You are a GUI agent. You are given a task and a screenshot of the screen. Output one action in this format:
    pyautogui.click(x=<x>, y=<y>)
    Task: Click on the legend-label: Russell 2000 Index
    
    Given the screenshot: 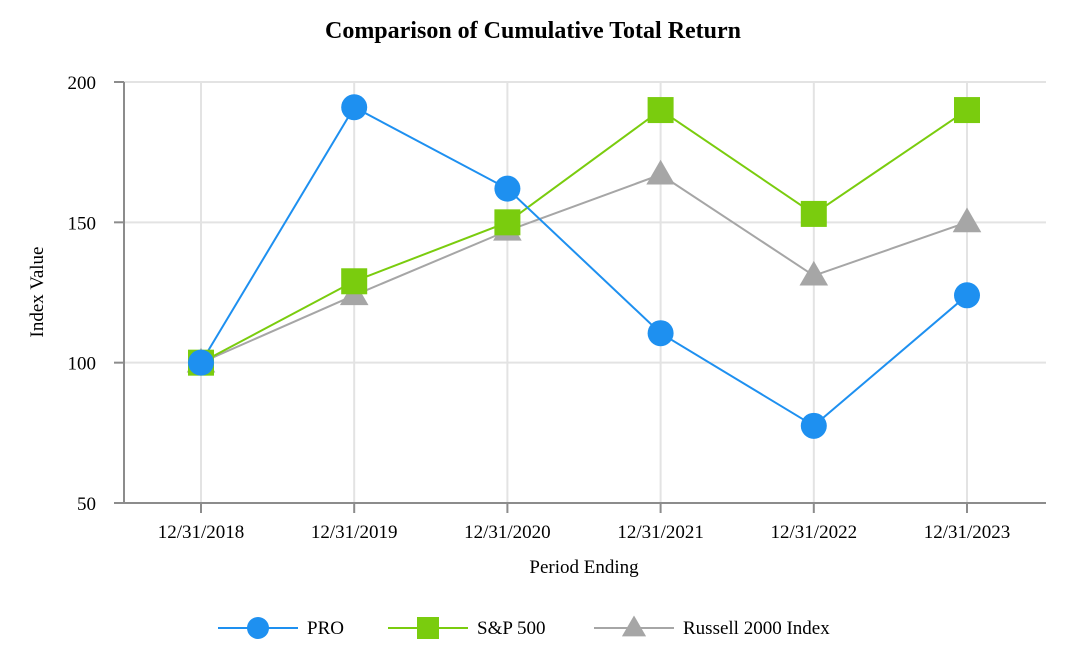 What is the action you would take?
    pyautogui.click(x=756, y=628)
    